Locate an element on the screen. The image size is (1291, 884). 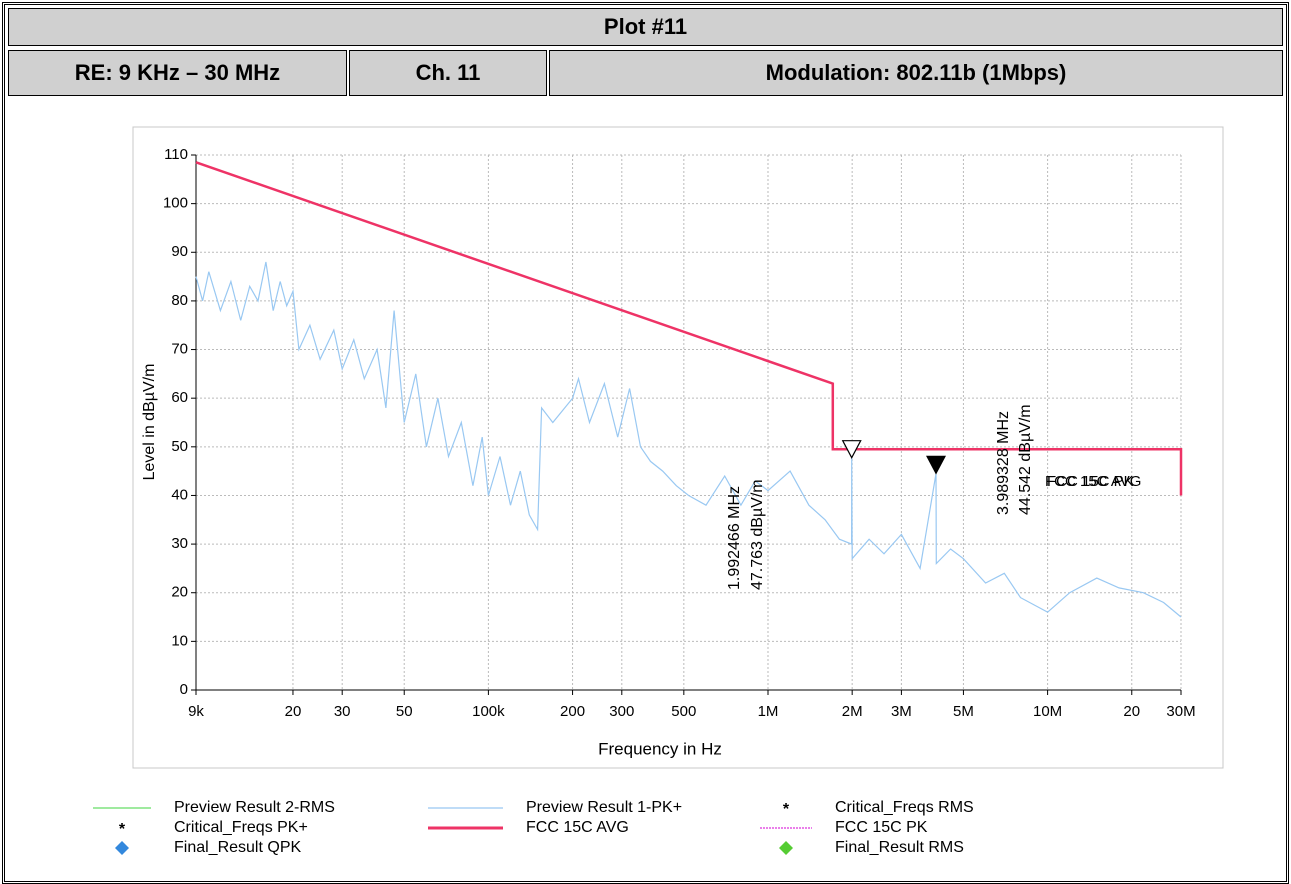
marker-label: 1.992466 MHz is located at coordinates (734, 538).